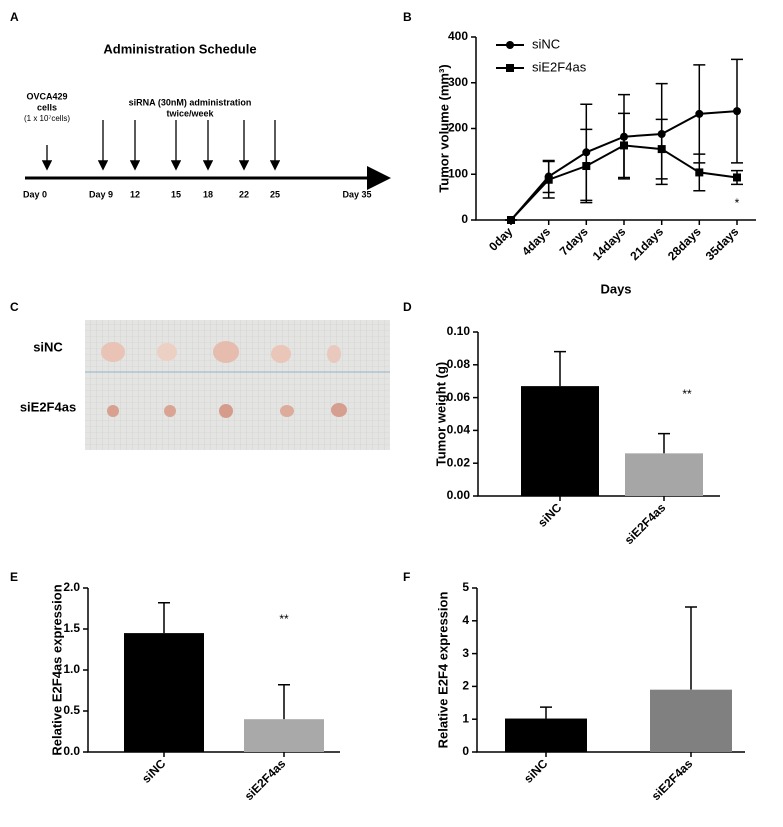 This screenshot has width=783, height=827. Describe the element at coordinates (500, 238) in the screenshot. I see `x-tick-label: 0day` at that location.